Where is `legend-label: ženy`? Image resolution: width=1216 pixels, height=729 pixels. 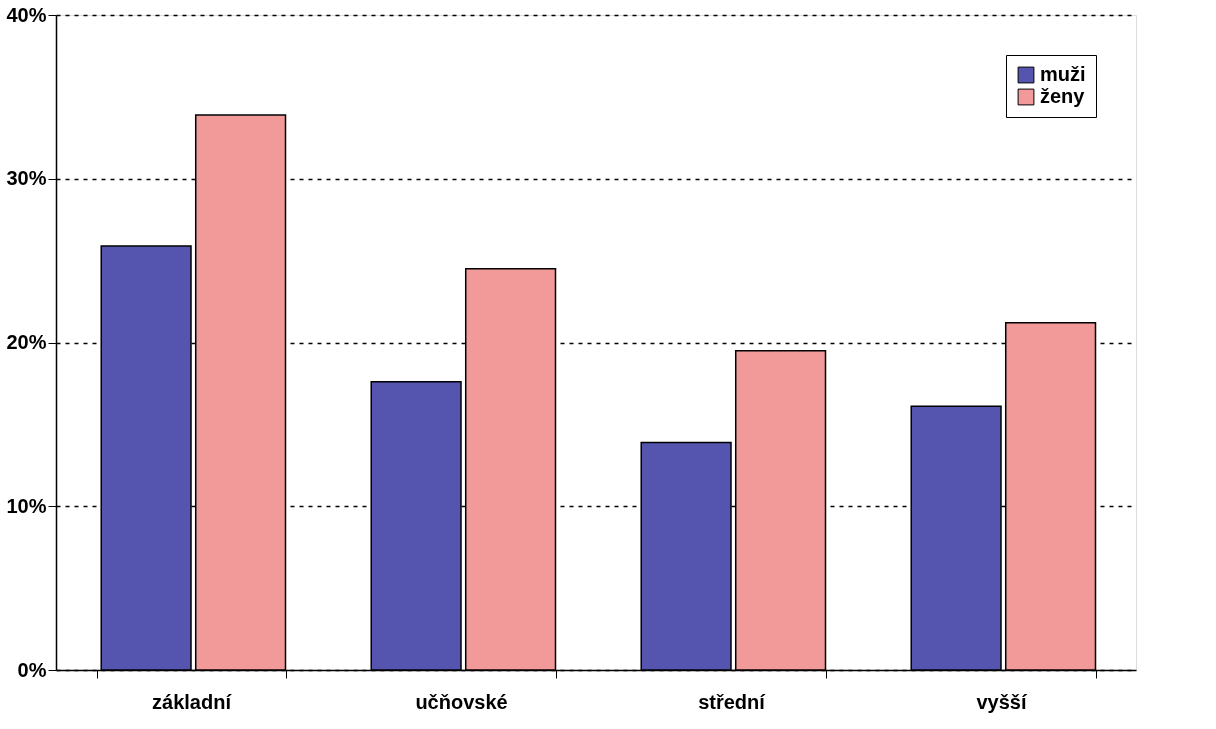
legend-label: ženy is located at coordinates (1063, 96).